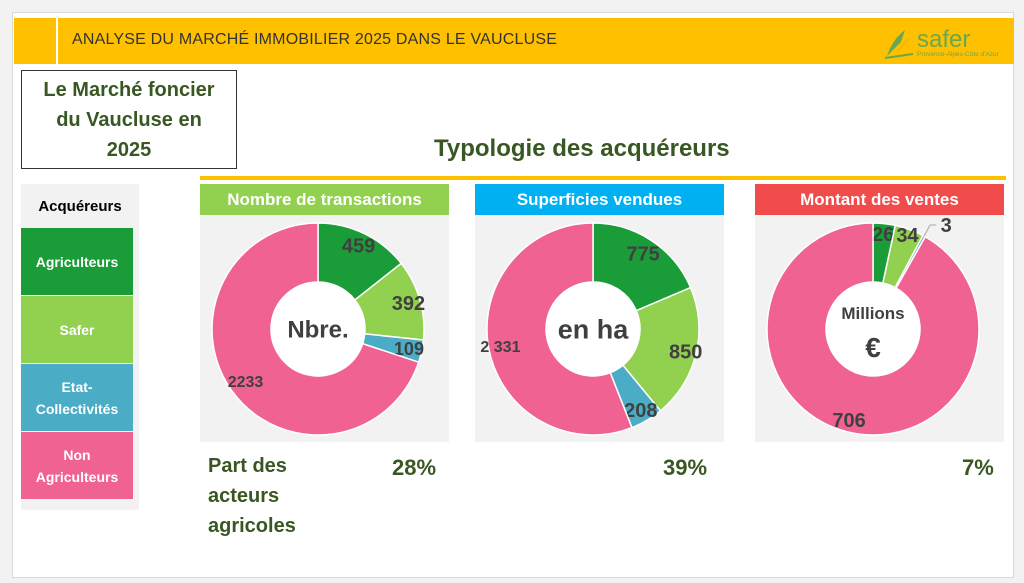  I want to click on donut-center-label: en ha, so click(594, 329).